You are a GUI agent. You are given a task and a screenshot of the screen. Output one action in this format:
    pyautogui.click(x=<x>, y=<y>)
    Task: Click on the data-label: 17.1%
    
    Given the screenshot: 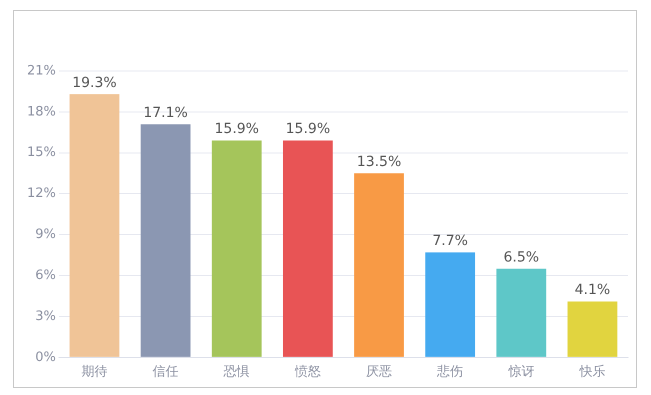 What is the action you would take?
    pyautogui.click(x=165, y=112)
    